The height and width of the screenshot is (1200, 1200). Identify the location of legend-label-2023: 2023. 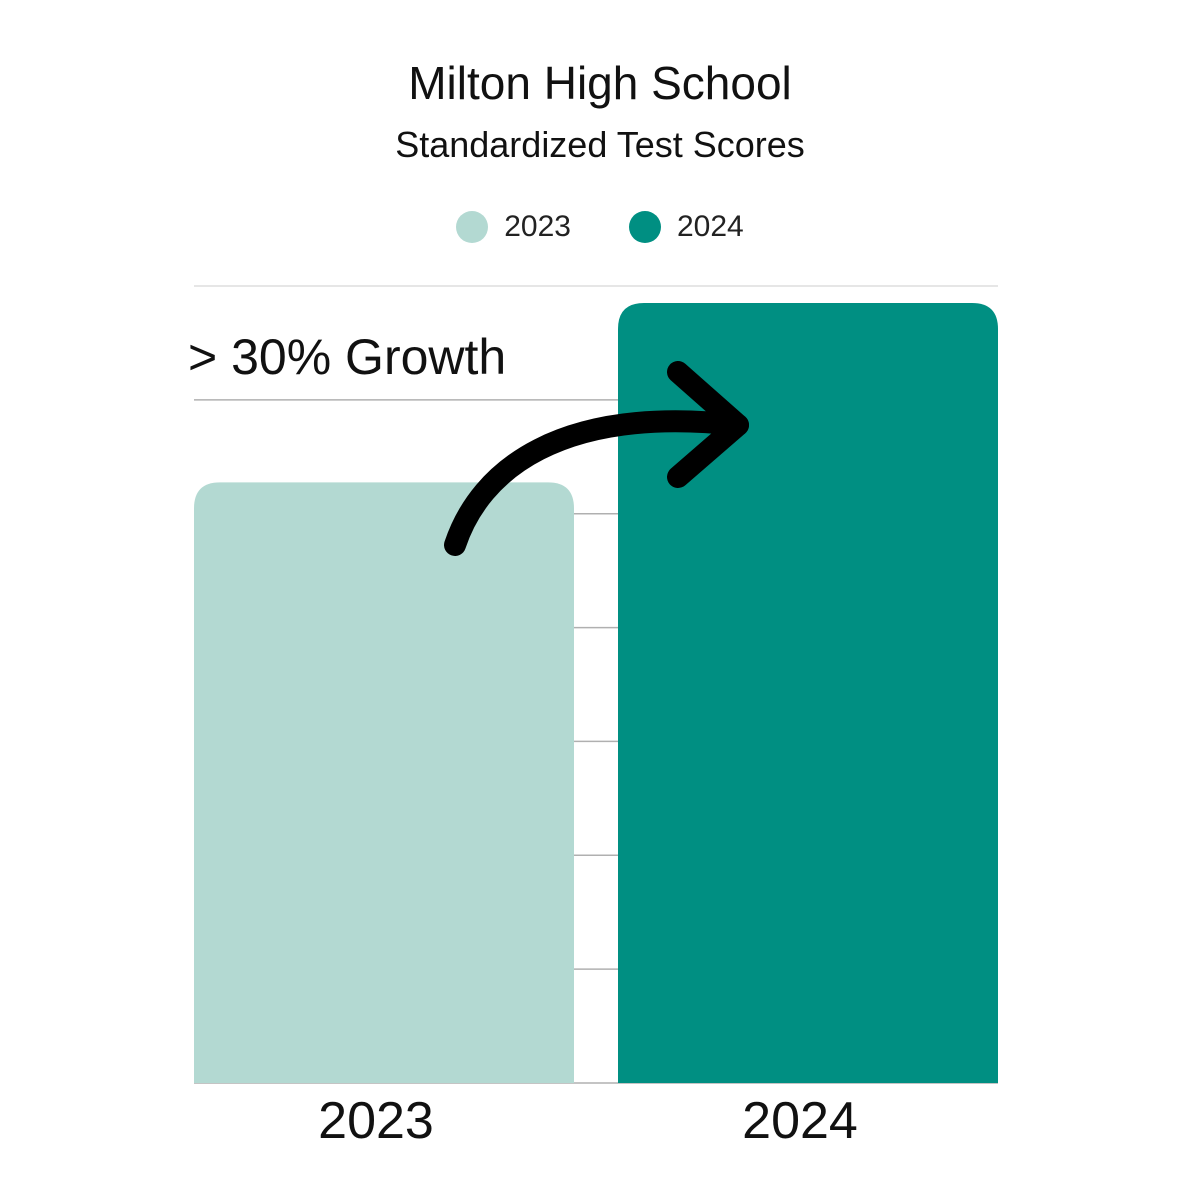
(537, 226).